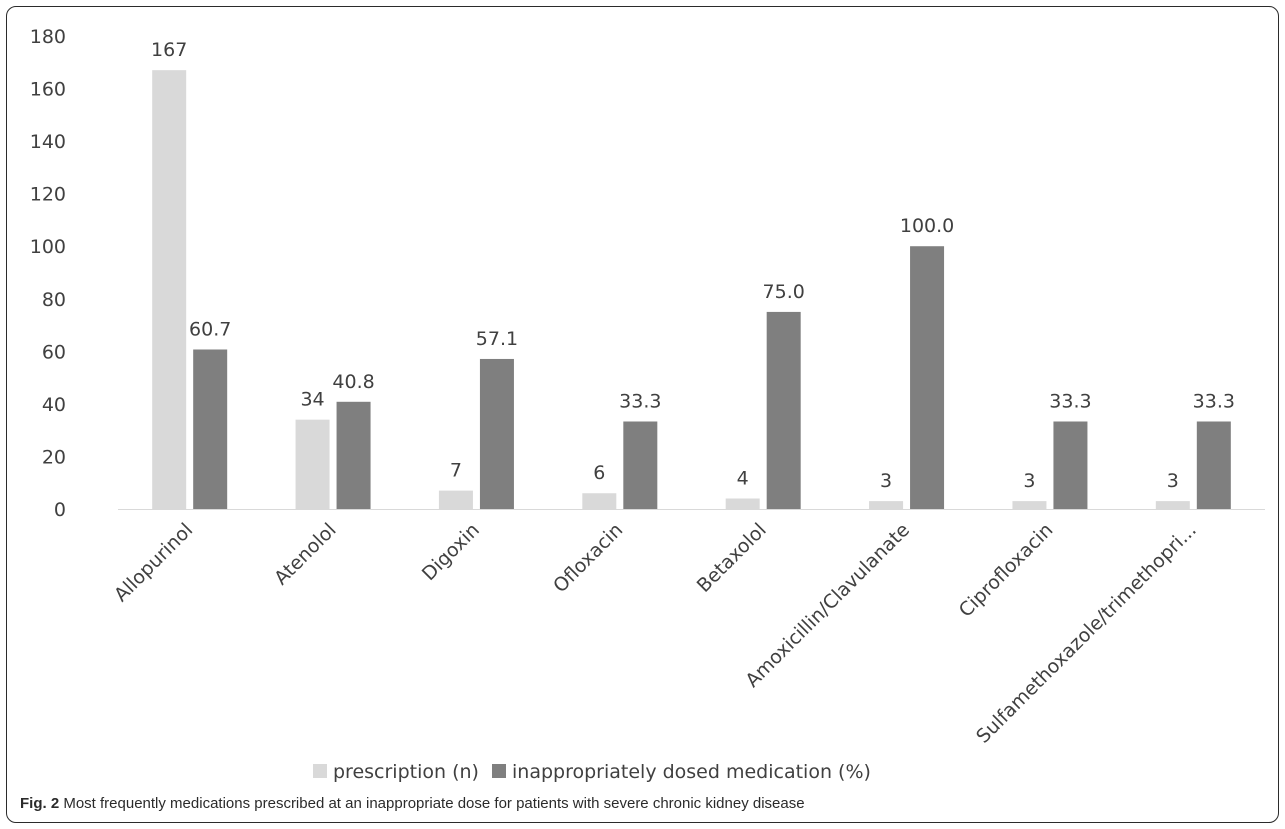 This screenshot has height=829, width=1285. What do you see at coordinates (54, 300) in the screenshot?
I see `y-tick-label: 80` at bounding box center [54, 300].